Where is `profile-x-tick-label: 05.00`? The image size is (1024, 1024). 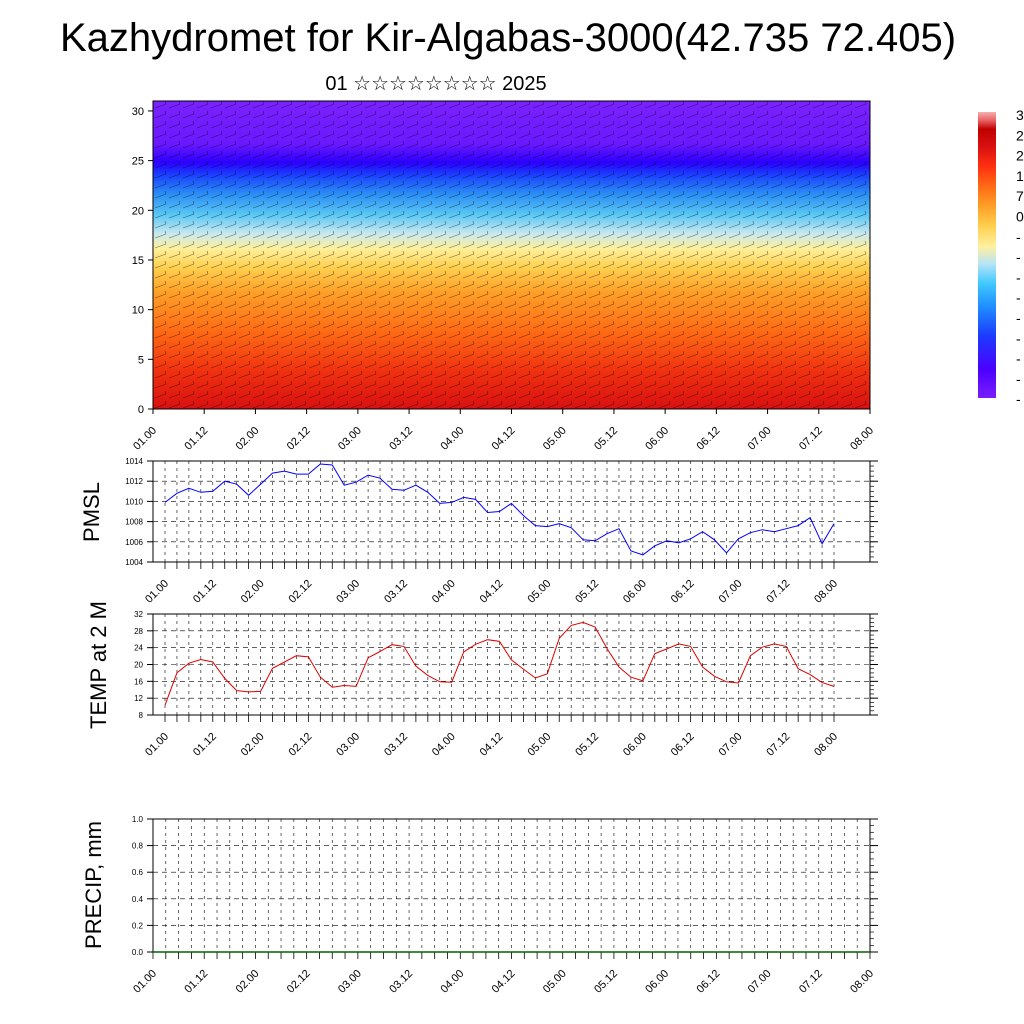
profile-x-tick-label: 05.00 is located at coordinates (555, 439).